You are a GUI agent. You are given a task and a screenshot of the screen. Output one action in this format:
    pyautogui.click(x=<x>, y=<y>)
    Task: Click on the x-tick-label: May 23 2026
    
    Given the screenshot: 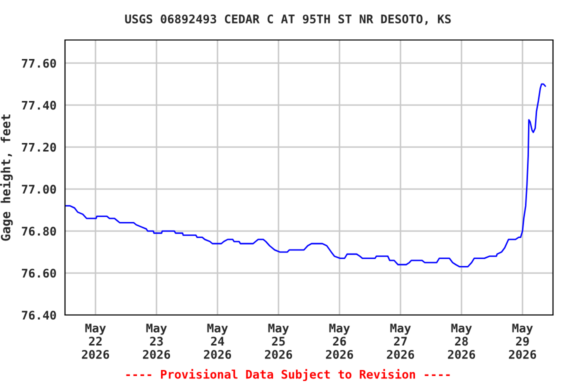 What is the action you would take?
    pyautogui.click(x=156, y=341)
    